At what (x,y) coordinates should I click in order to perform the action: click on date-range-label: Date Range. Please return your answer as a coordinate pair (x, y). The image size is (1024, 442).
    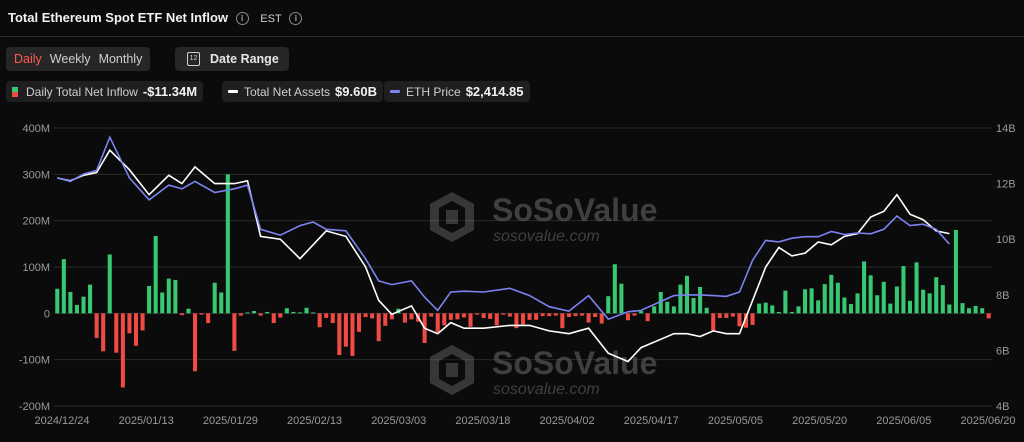
    Looking at the image, I should click on (244, 59).